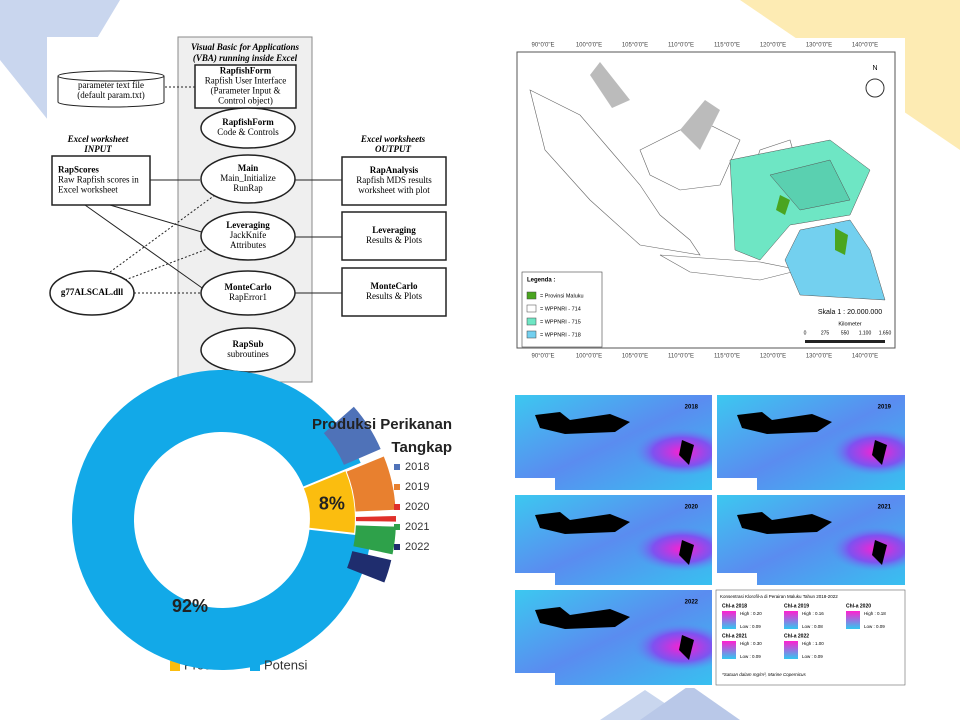 This screenshot has width=960, height=720. I want to click on lon-label: 140°0'0"E, so click(865, 357).